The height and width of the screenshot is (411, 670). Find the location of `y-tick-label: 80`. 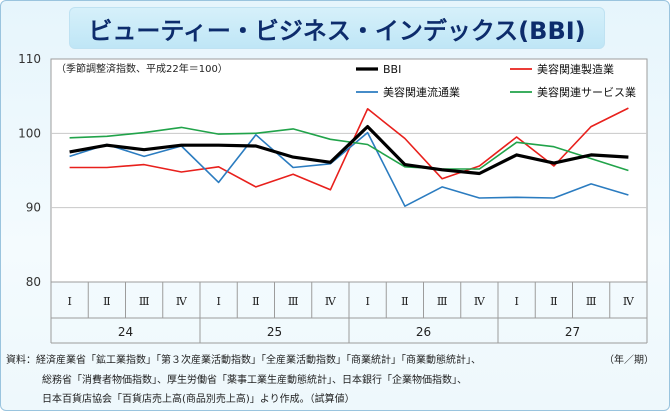

y-tick-label: 80 is located at coordinates (33, 282).